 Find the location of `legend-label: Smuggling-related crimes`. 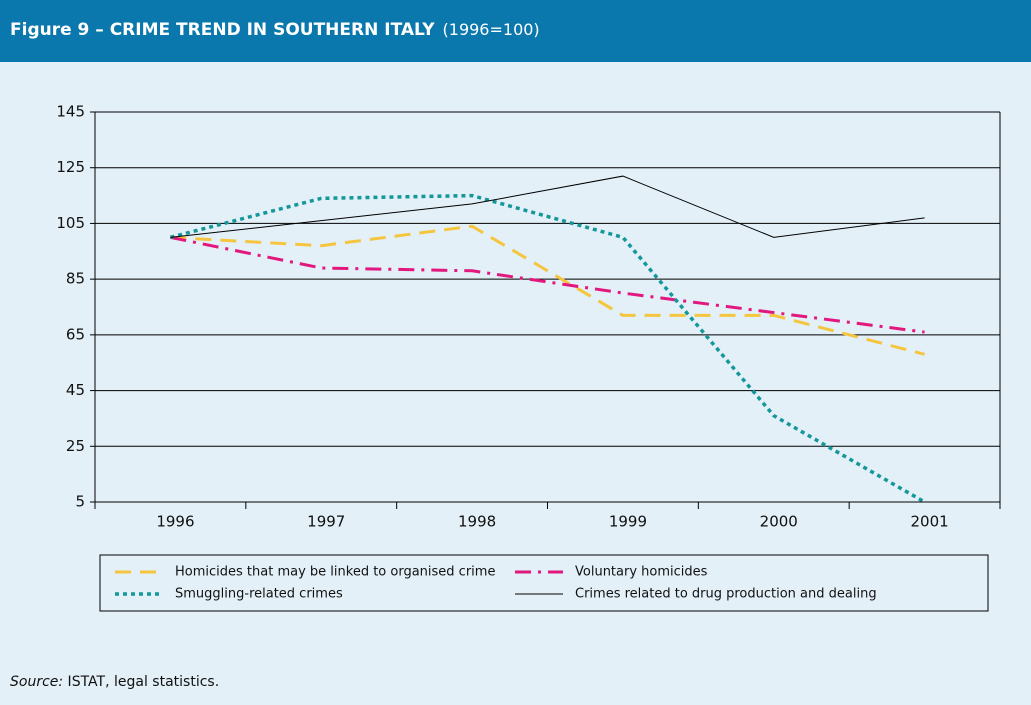

legend-label: Smuggling-related crimes is located at coordinates (259, 594).